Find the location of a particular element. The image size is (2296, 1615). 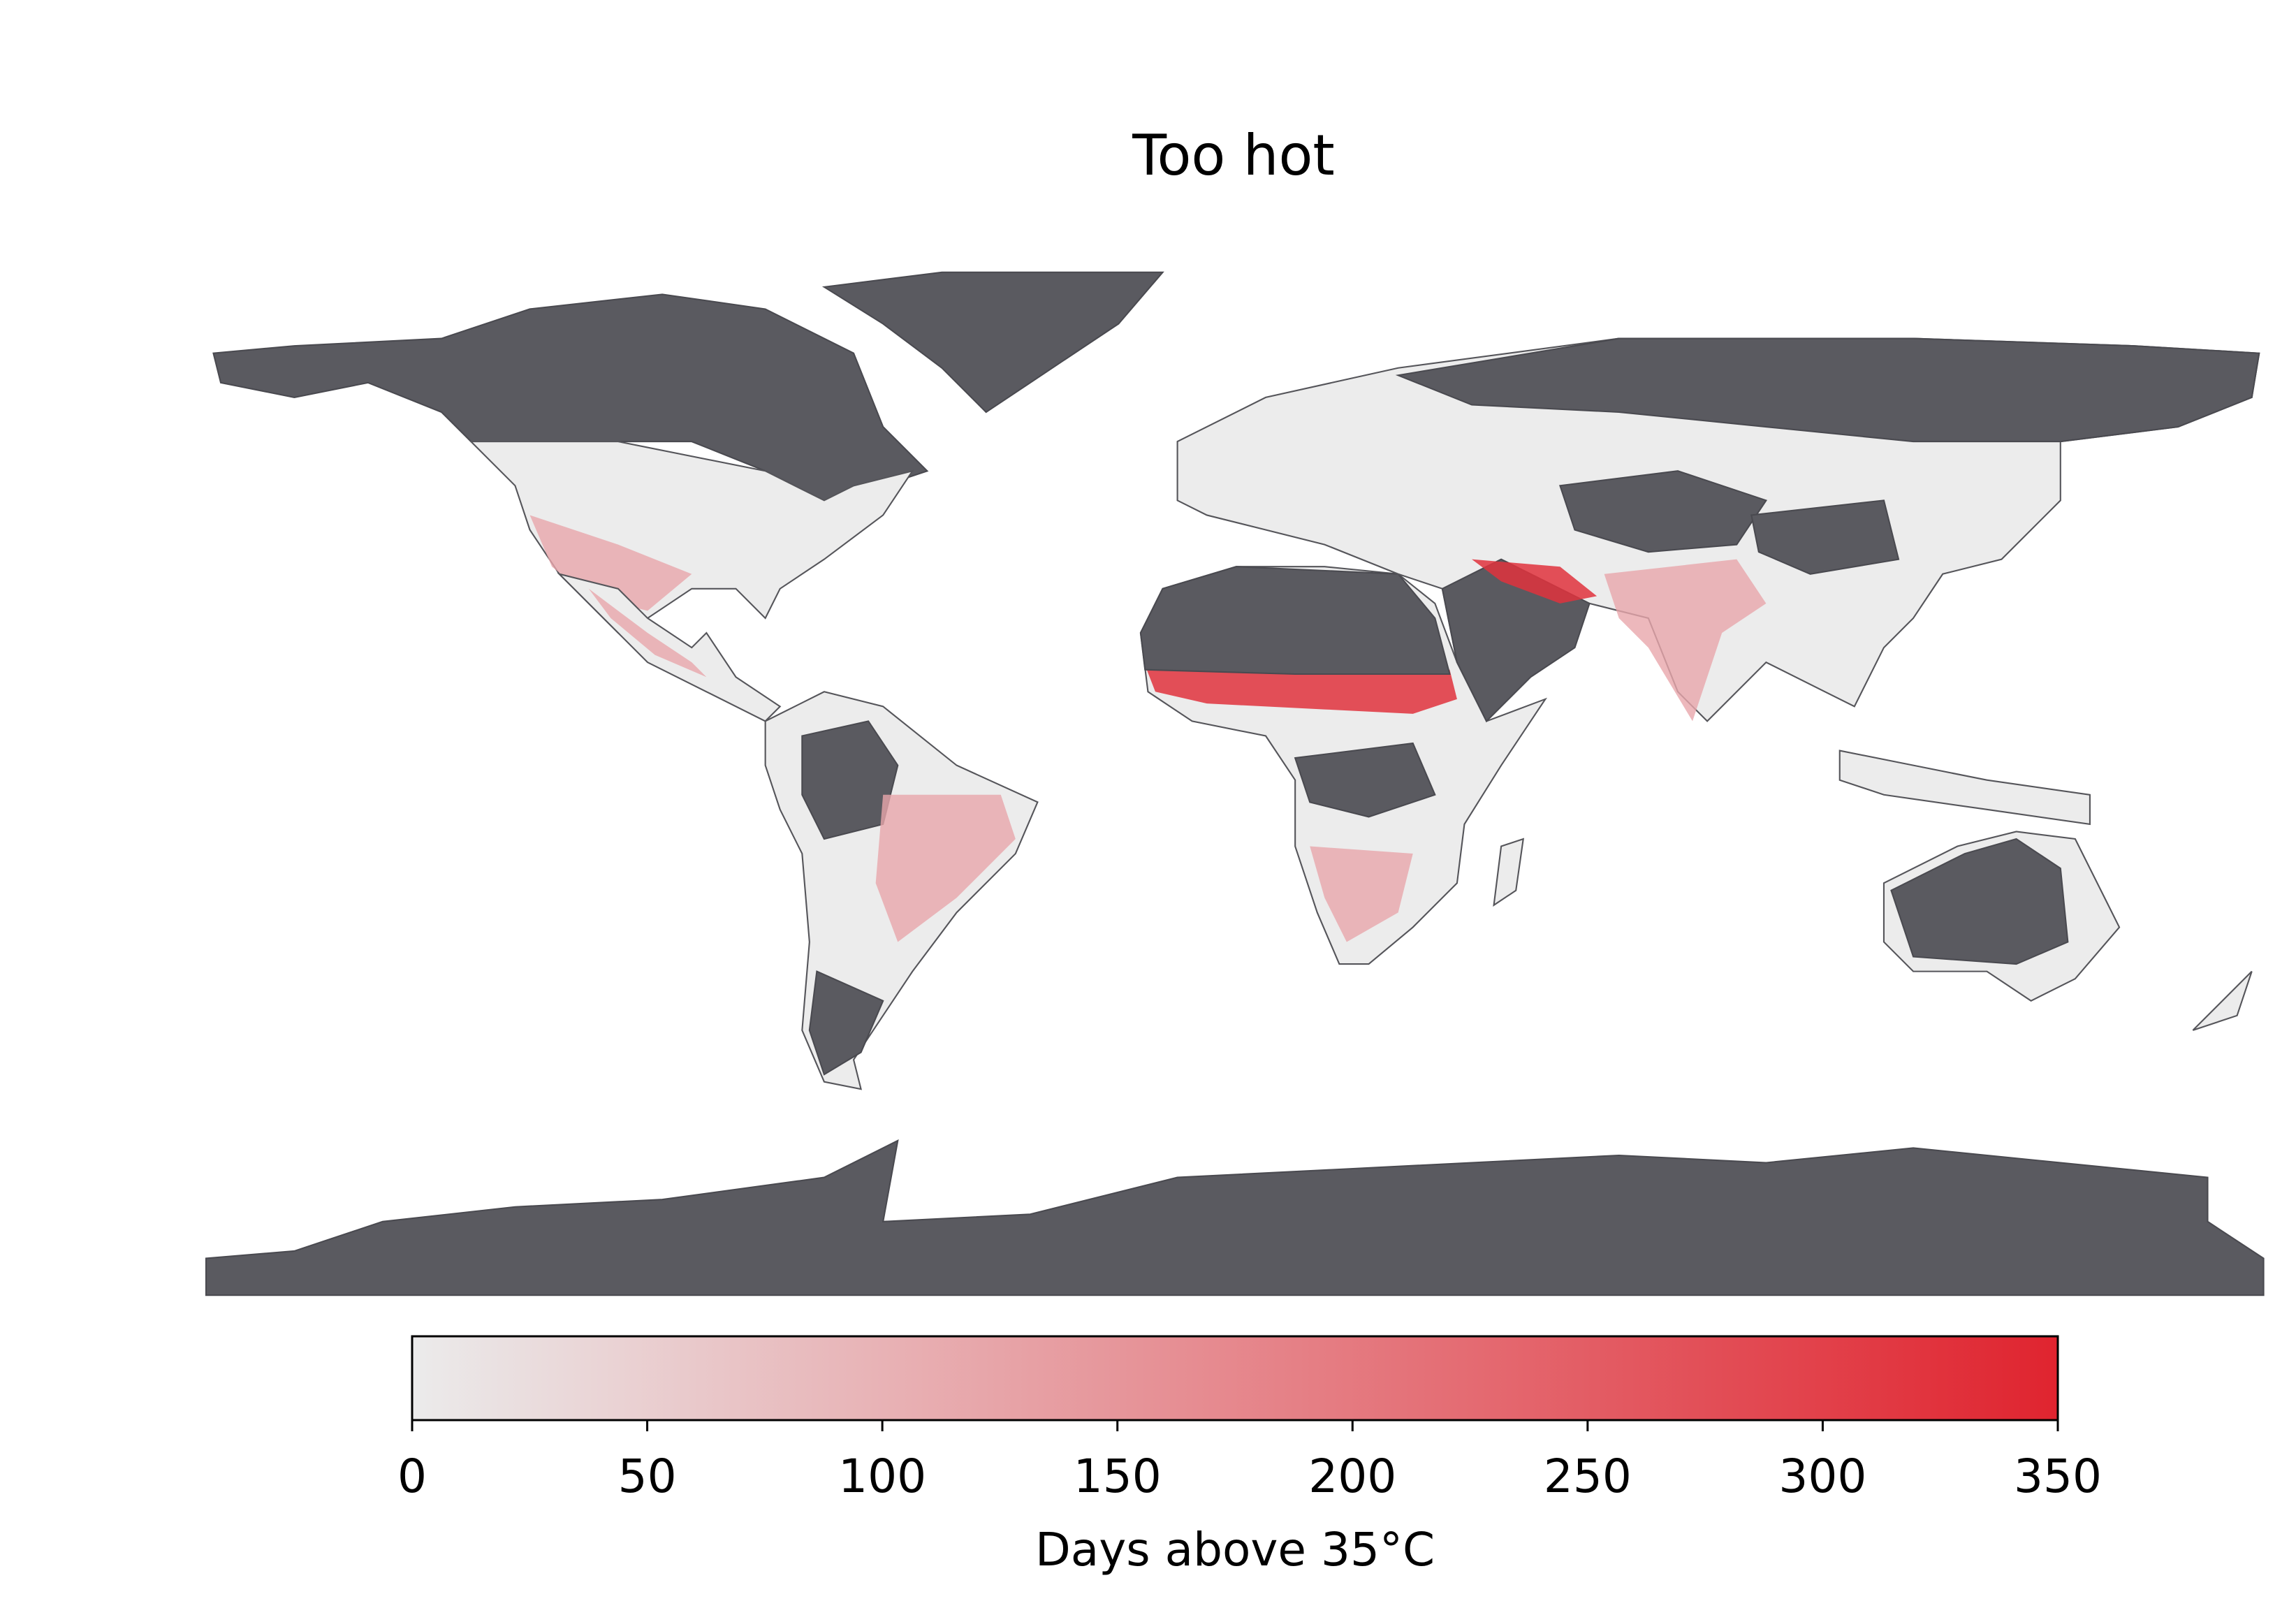

tibet is located at coordinates (1825, 537).